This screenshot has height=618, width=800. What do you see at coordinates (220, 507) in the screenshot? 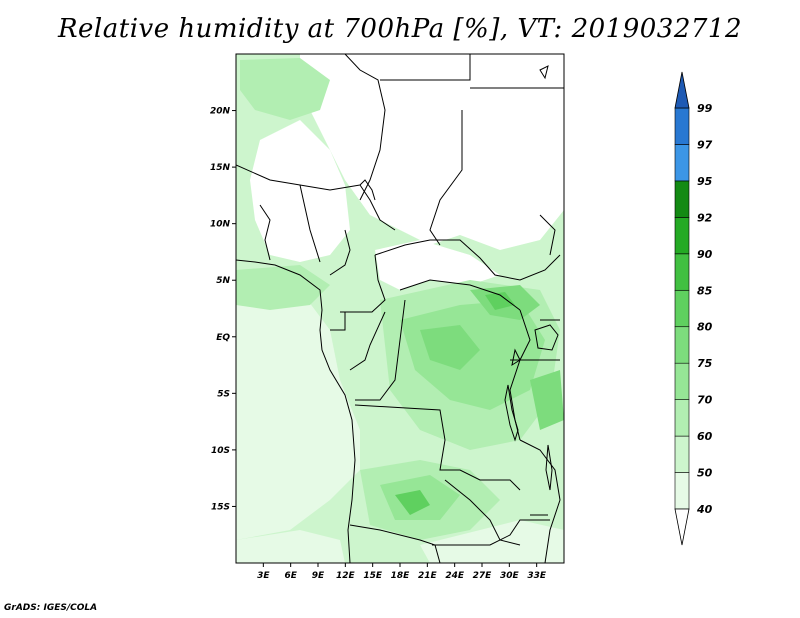
I see `lat-tick-label: 15S` at bounding box center [220, 507].